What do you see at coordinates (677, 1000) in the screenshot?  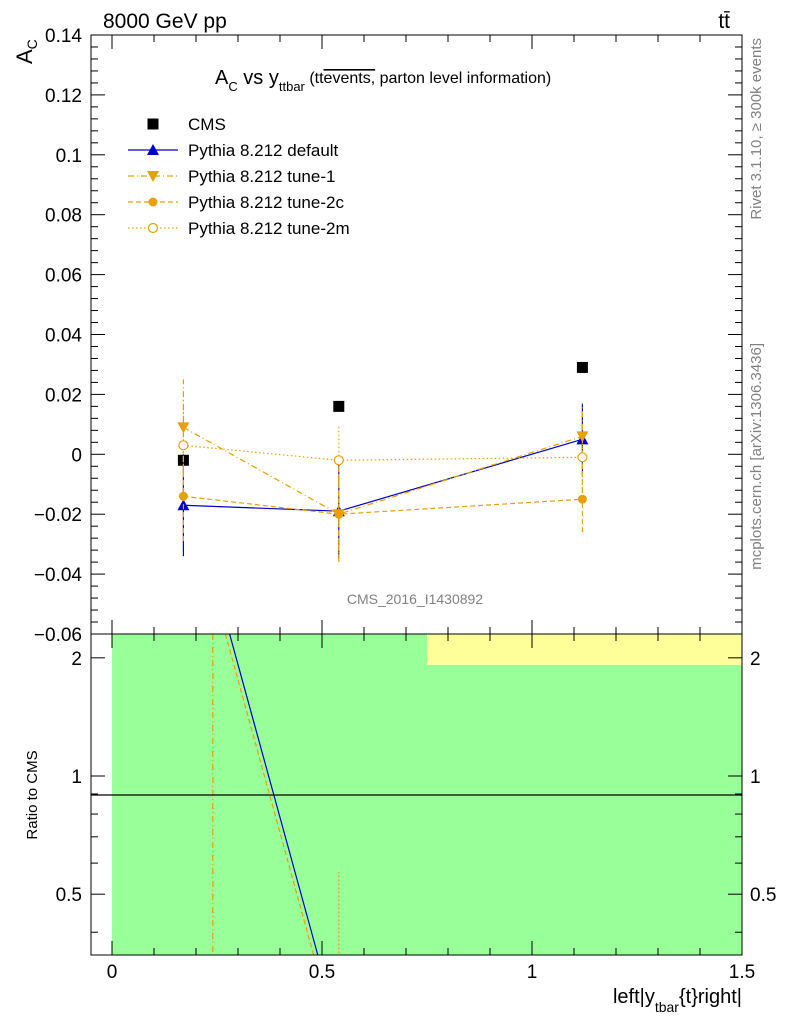 I see `ratio-x-label: left|ytbar{t}right|` at bounding box center [677, 1000].